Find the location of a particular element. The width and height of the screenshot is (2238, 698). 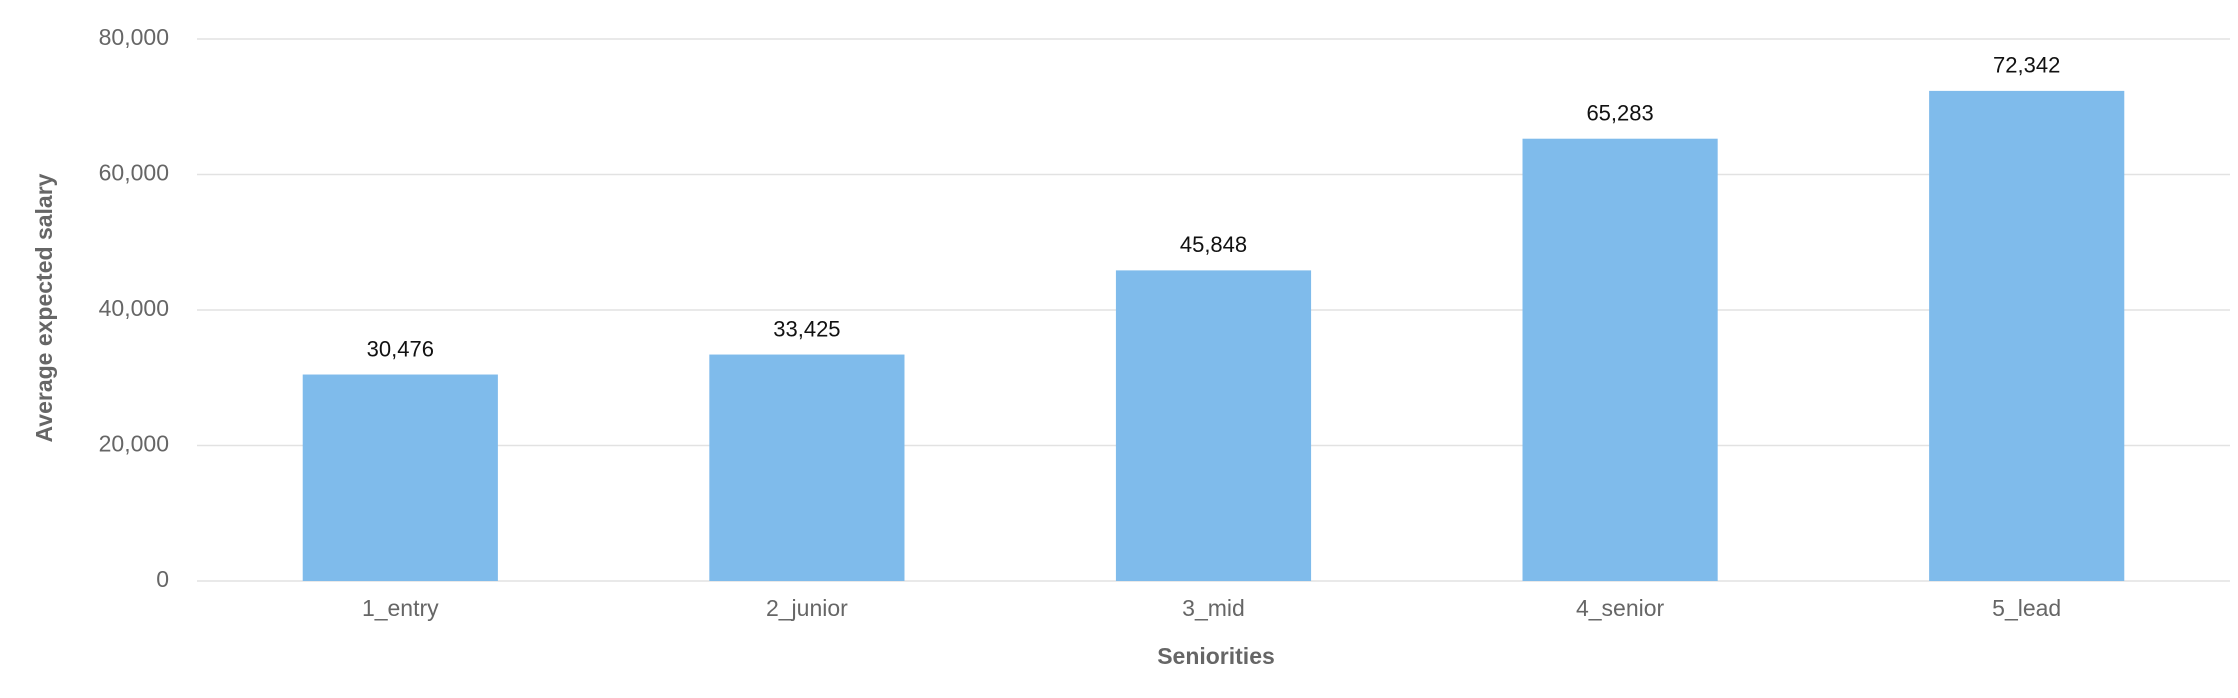

y-tick-label: 0 is located at coordinates (162, 579).